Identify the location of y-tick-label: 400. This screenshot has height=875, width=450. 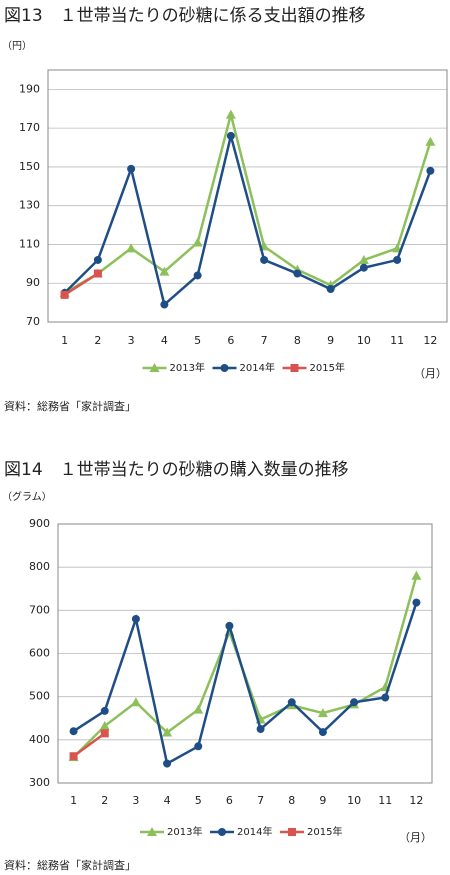
(39, 739).